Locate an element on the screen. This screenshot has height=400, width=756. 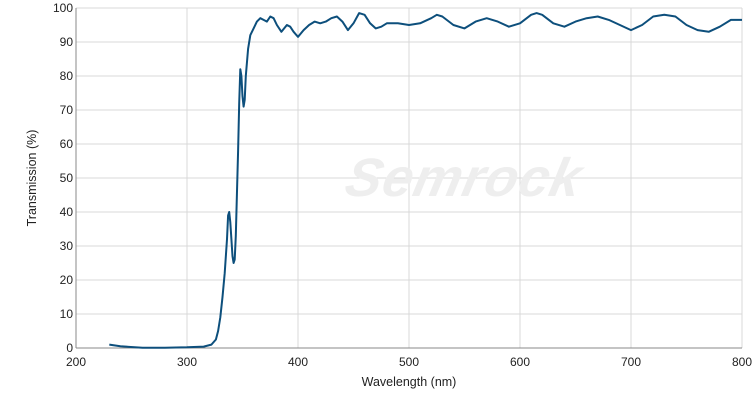
x-tick-labels: 200 300 400 500 600 700 800 is located at coordinates (409, 362).